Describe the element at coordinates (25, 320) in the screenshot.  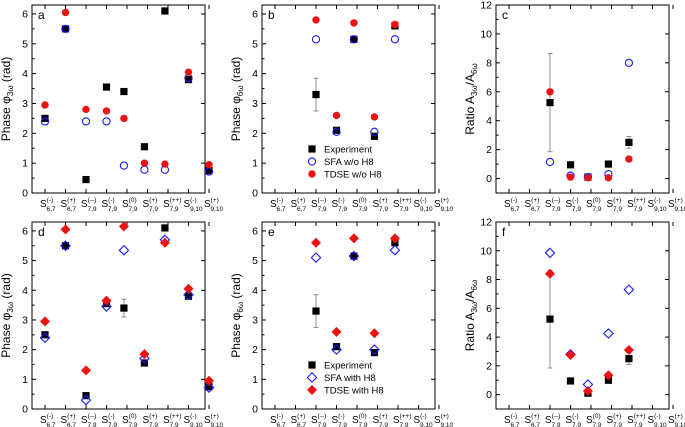
I see `y-tick-label: 3` at that location.